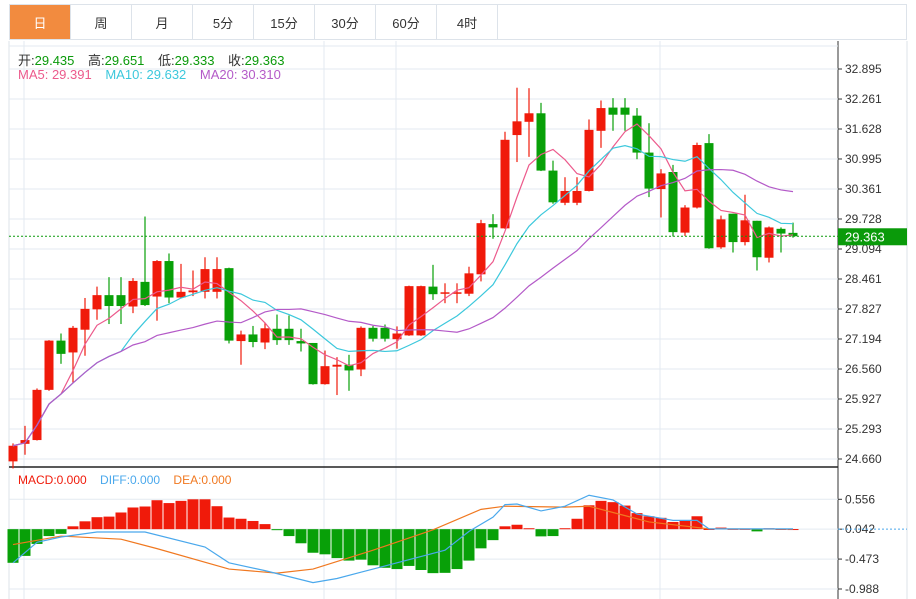 The width and height of the screenshot is (916, 599). I want to click on tab-7: 4时, so click(467, 22).